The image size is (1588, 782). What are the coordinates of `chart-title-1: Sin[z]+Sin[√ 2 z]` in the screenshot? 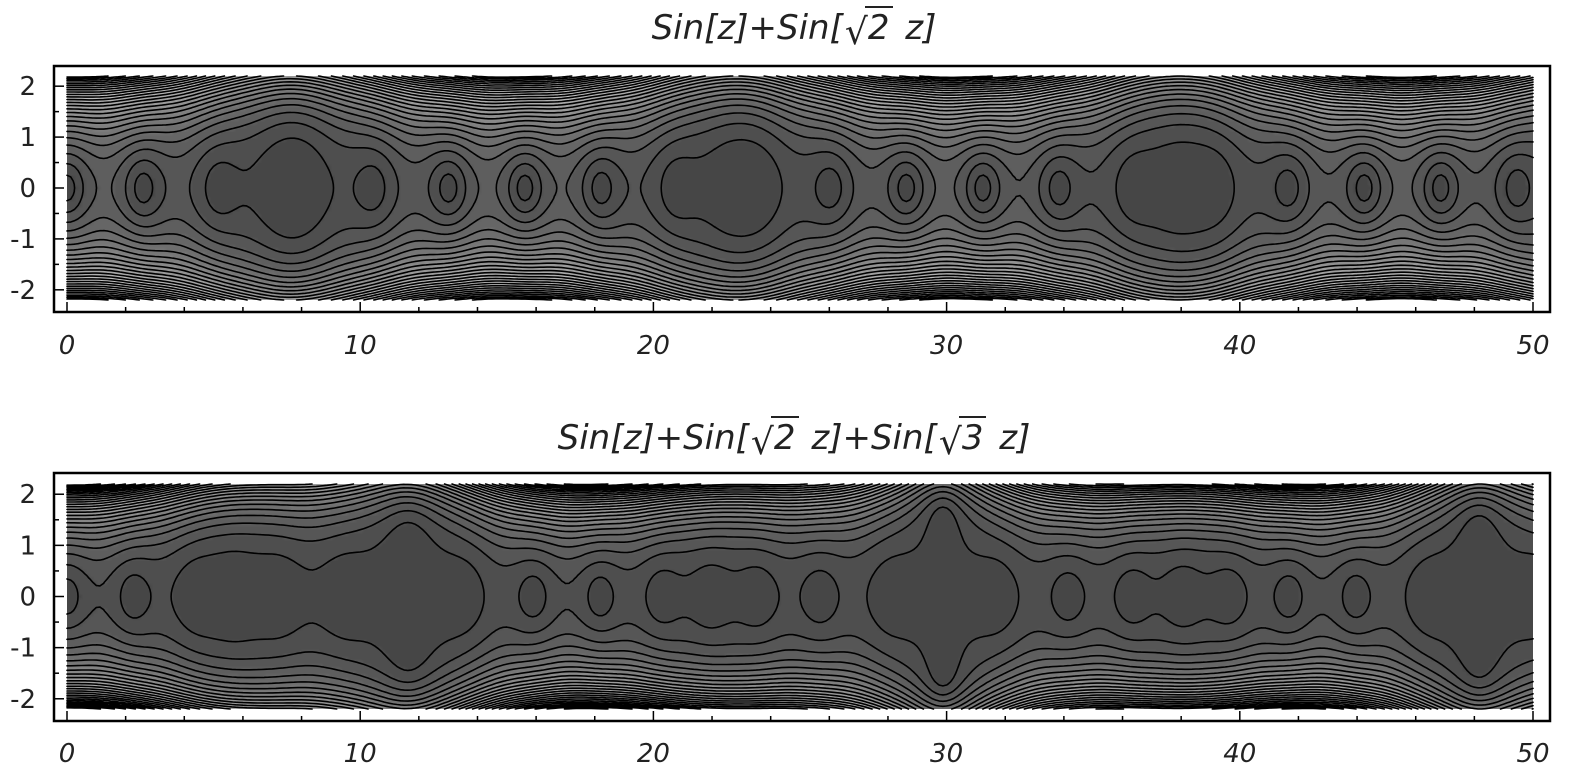 It's located at (794, 29).